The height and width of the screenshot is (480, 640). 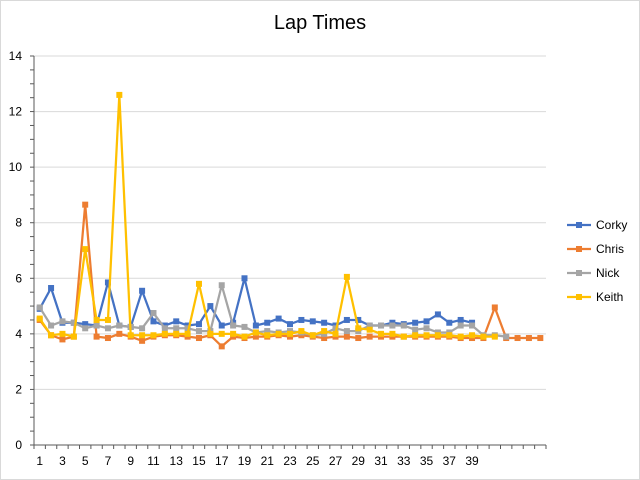 I want to click on y-tick-label: 0, so click(x=18, y=445).